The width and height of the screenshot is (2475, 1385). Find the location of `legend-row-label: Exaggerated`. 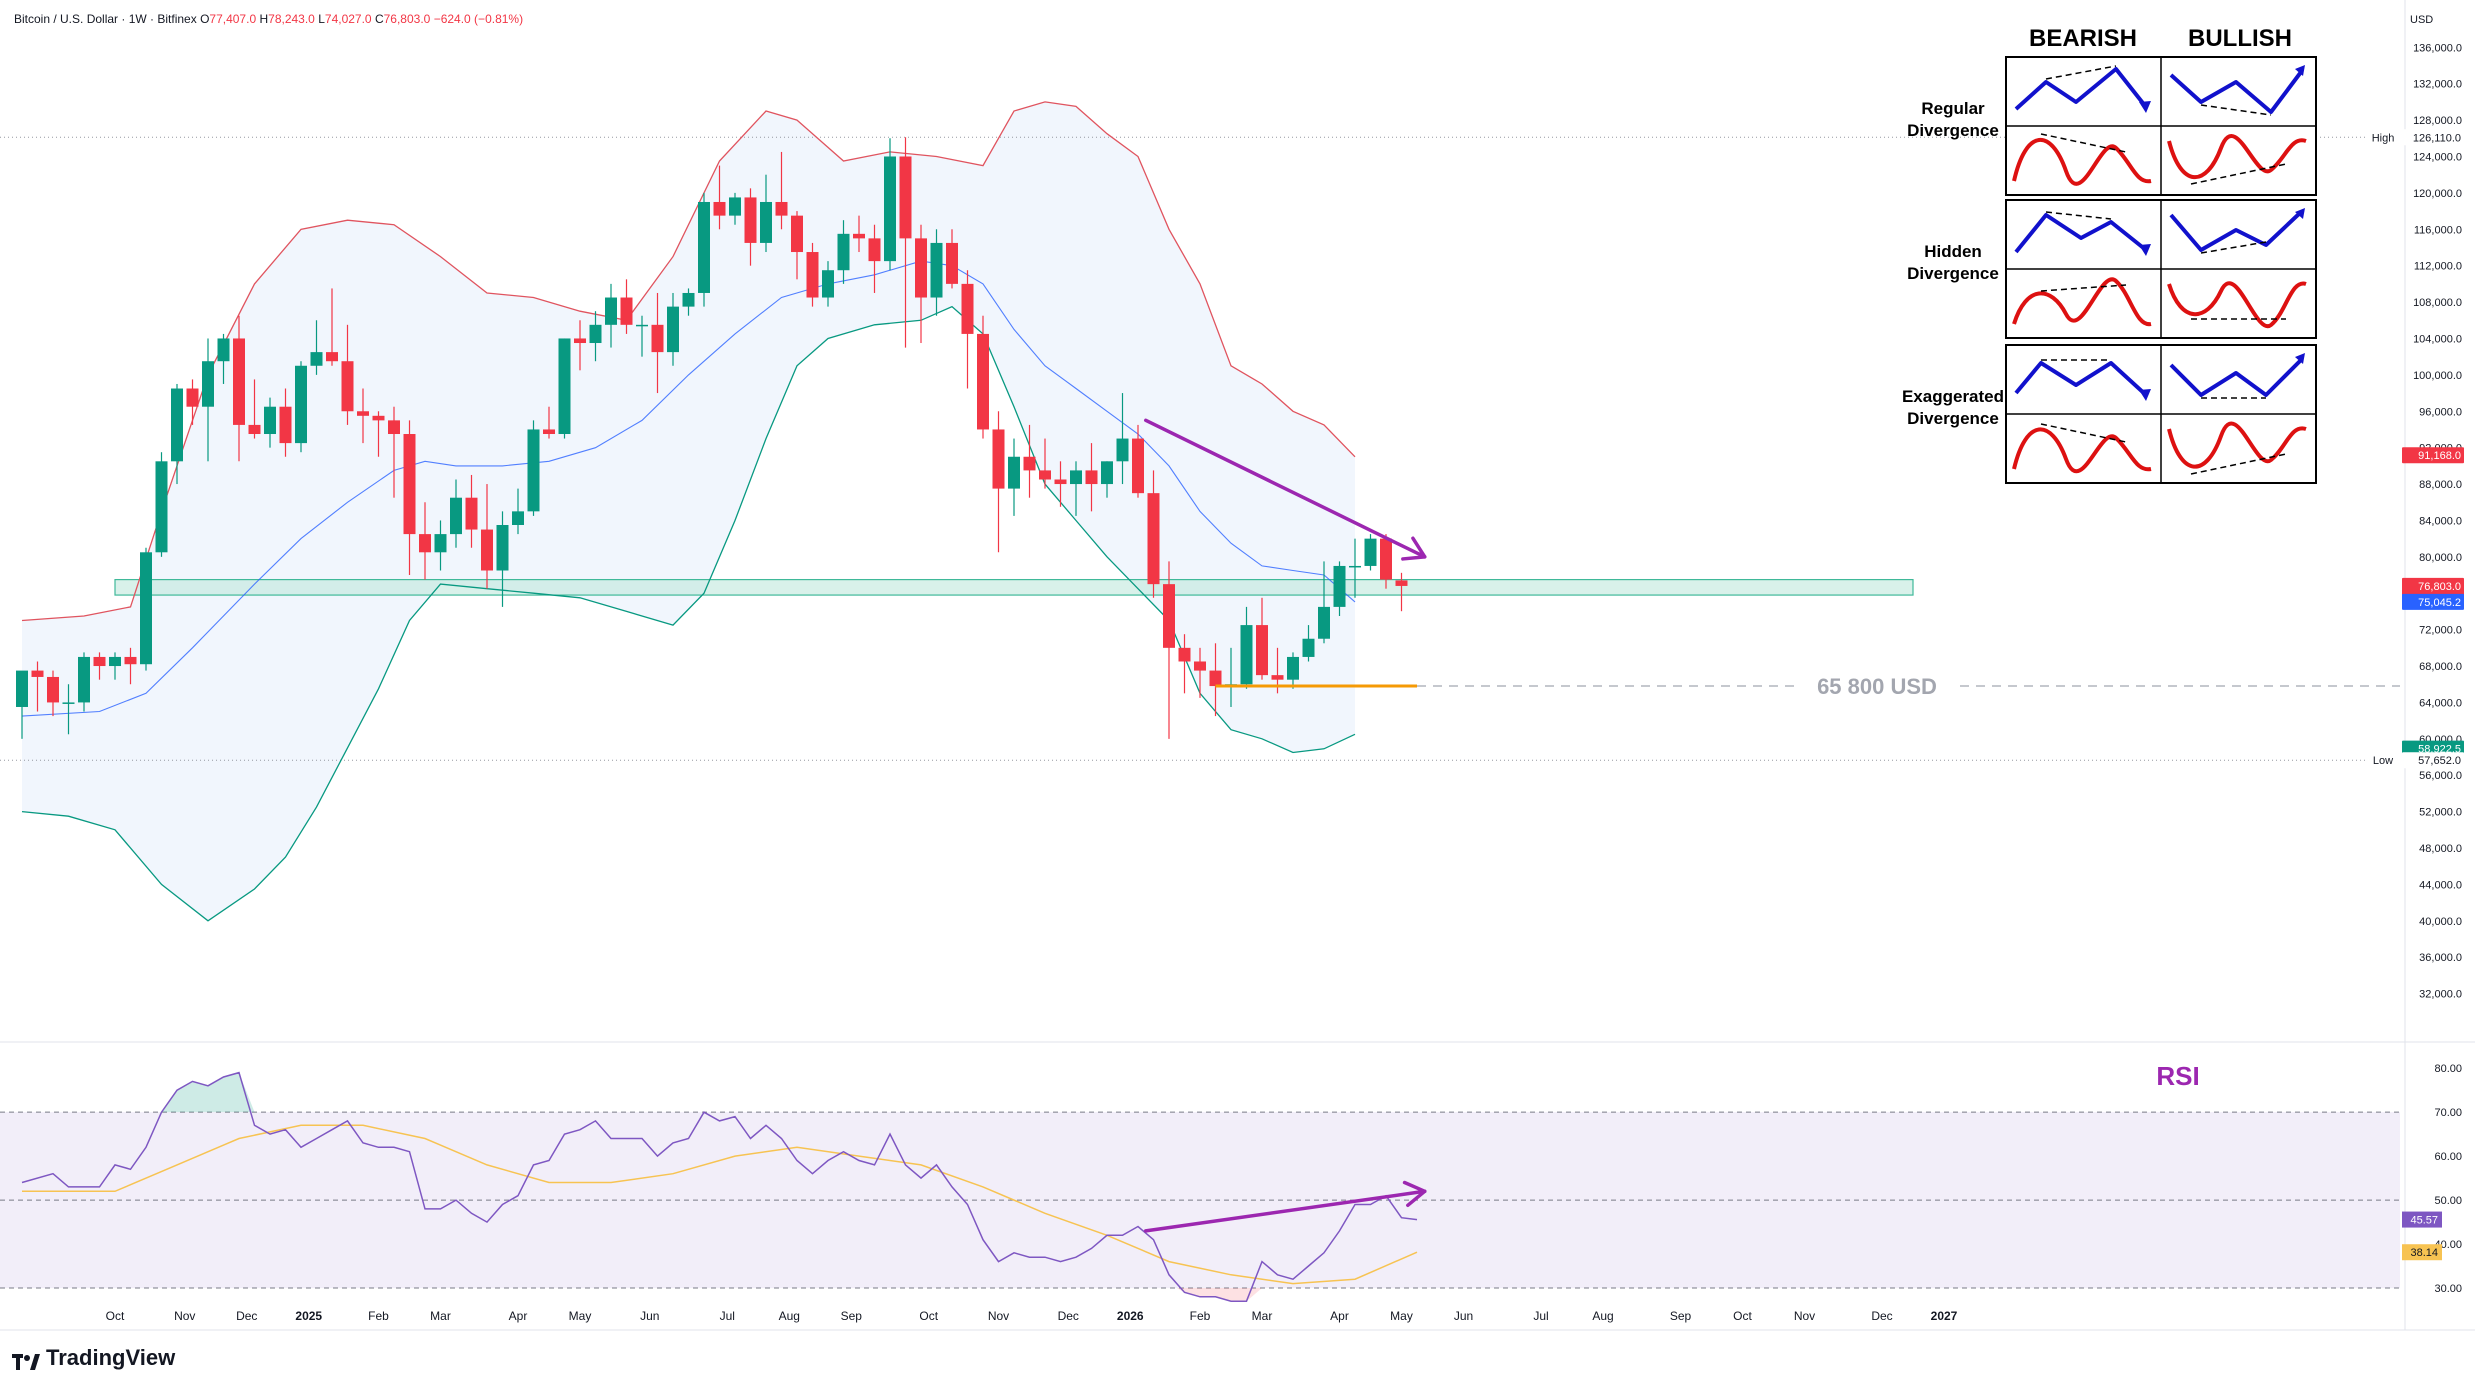

legend-row-label: Exaggerated is located at coordinates (1953, 396).